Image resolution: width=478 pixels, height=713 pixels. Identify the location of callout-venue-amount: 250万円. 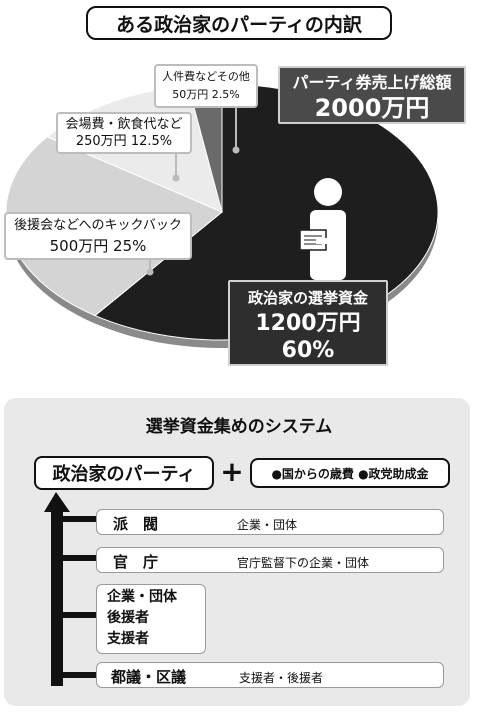
(101, 141).